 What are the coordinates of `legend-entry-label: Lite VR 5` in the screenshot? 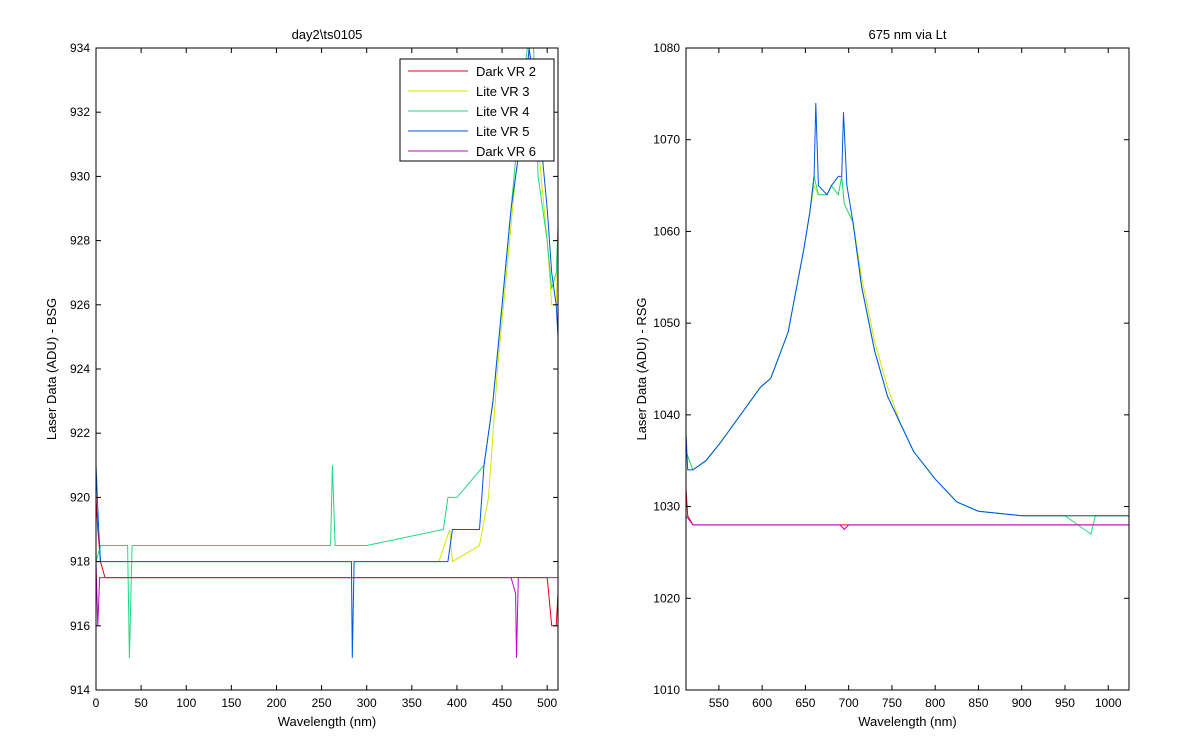 It's located at (502, 131).